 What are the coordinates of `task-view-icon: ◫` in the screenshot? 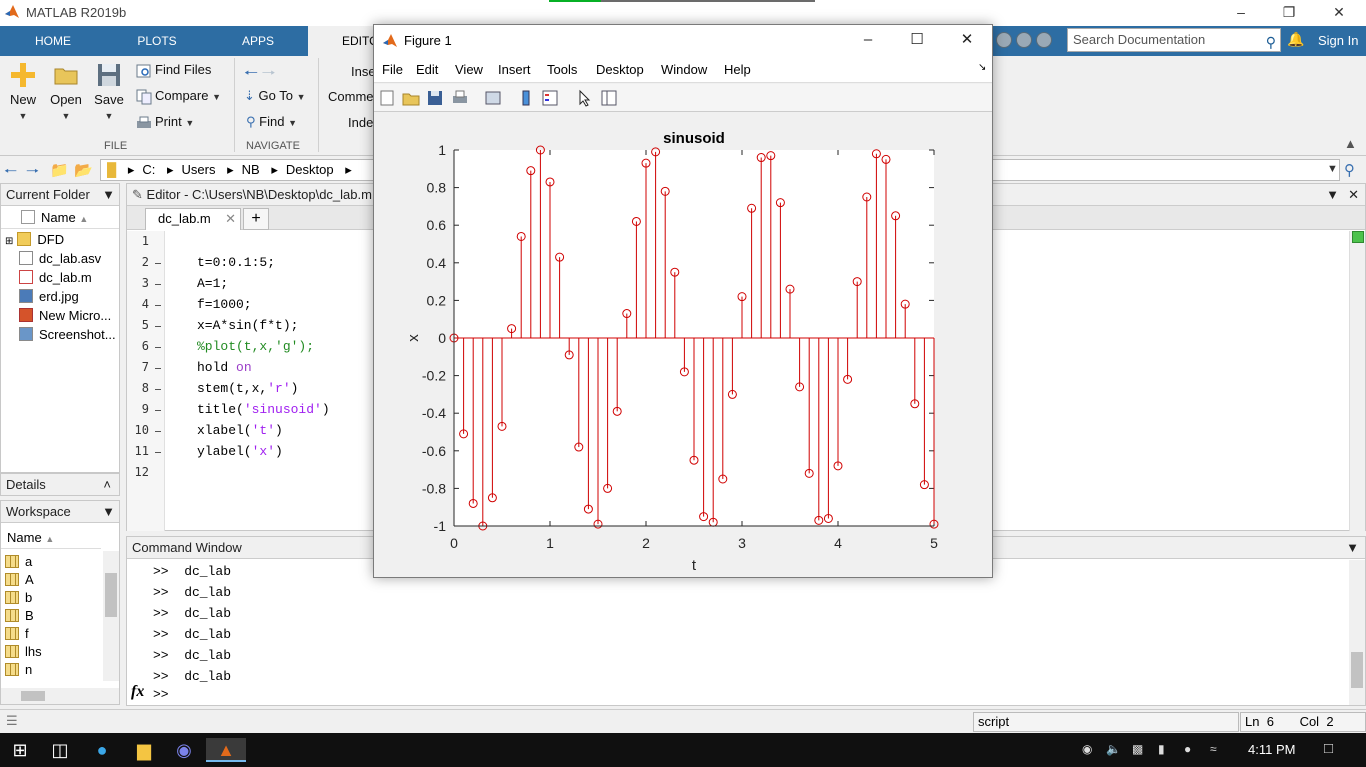 It's located at (60, 750).